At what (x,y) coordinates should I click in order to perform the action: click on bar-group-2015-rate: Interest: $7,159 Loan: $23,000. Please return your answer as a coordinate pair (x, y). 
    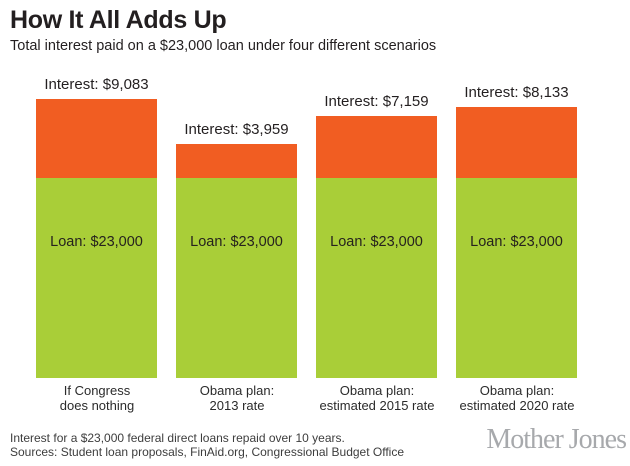
    Looking at the image, I should click on (376, 236).